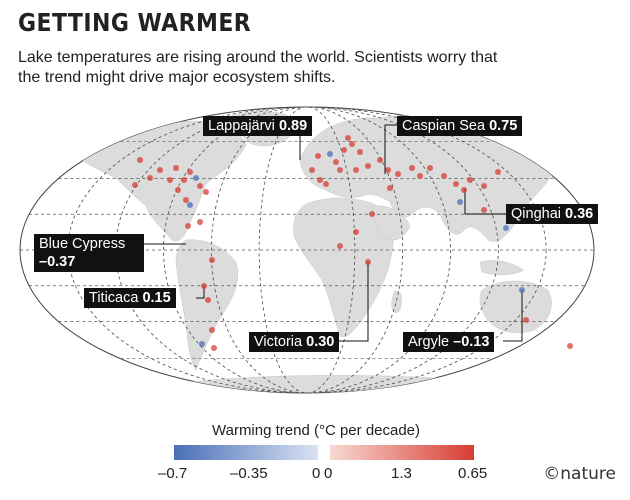  Describe the element at coordinates (552, 214) in the screenshot. I see `callout-qinghai: Qinghai 0.36` at that location.